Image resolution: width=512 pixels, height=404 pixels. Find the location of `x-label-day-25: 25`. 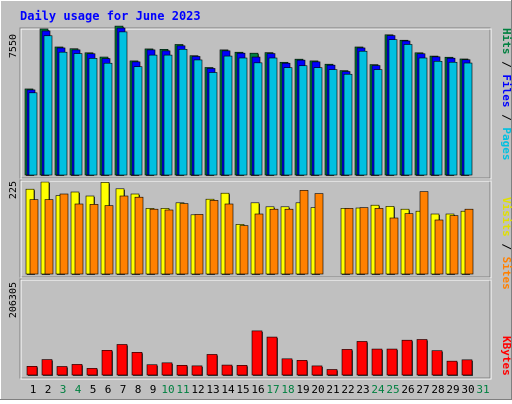

x-label-day-25: 25 is located at coordinates (392, 389).